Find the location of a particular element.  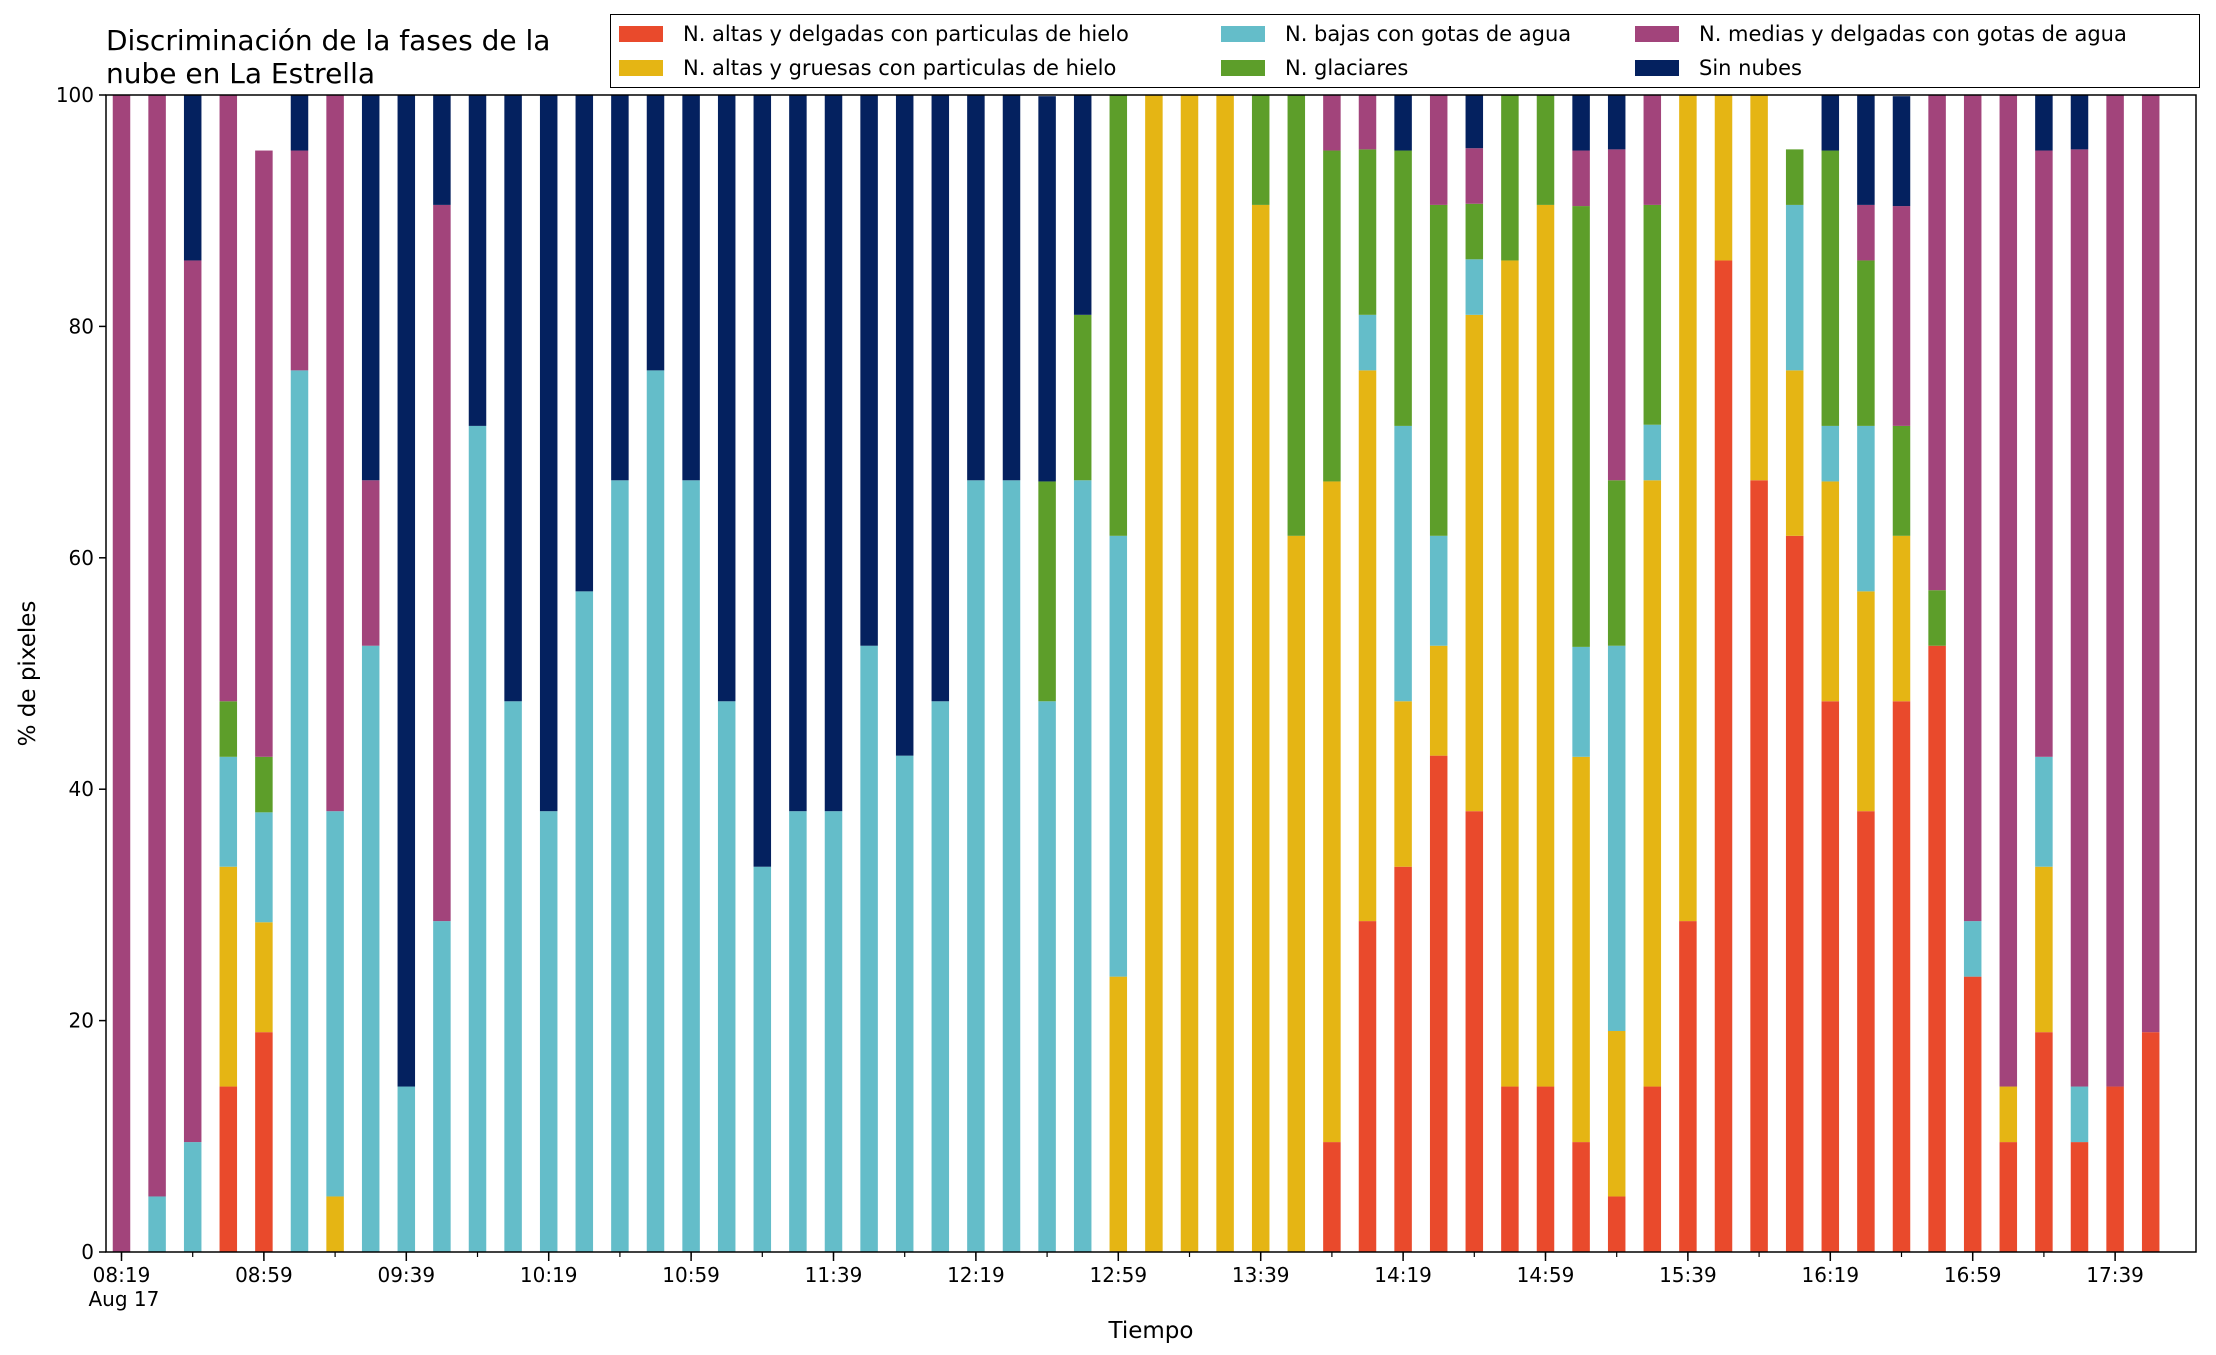

x-tick-label: 16:59 is located at coordinates (1973, 1275).